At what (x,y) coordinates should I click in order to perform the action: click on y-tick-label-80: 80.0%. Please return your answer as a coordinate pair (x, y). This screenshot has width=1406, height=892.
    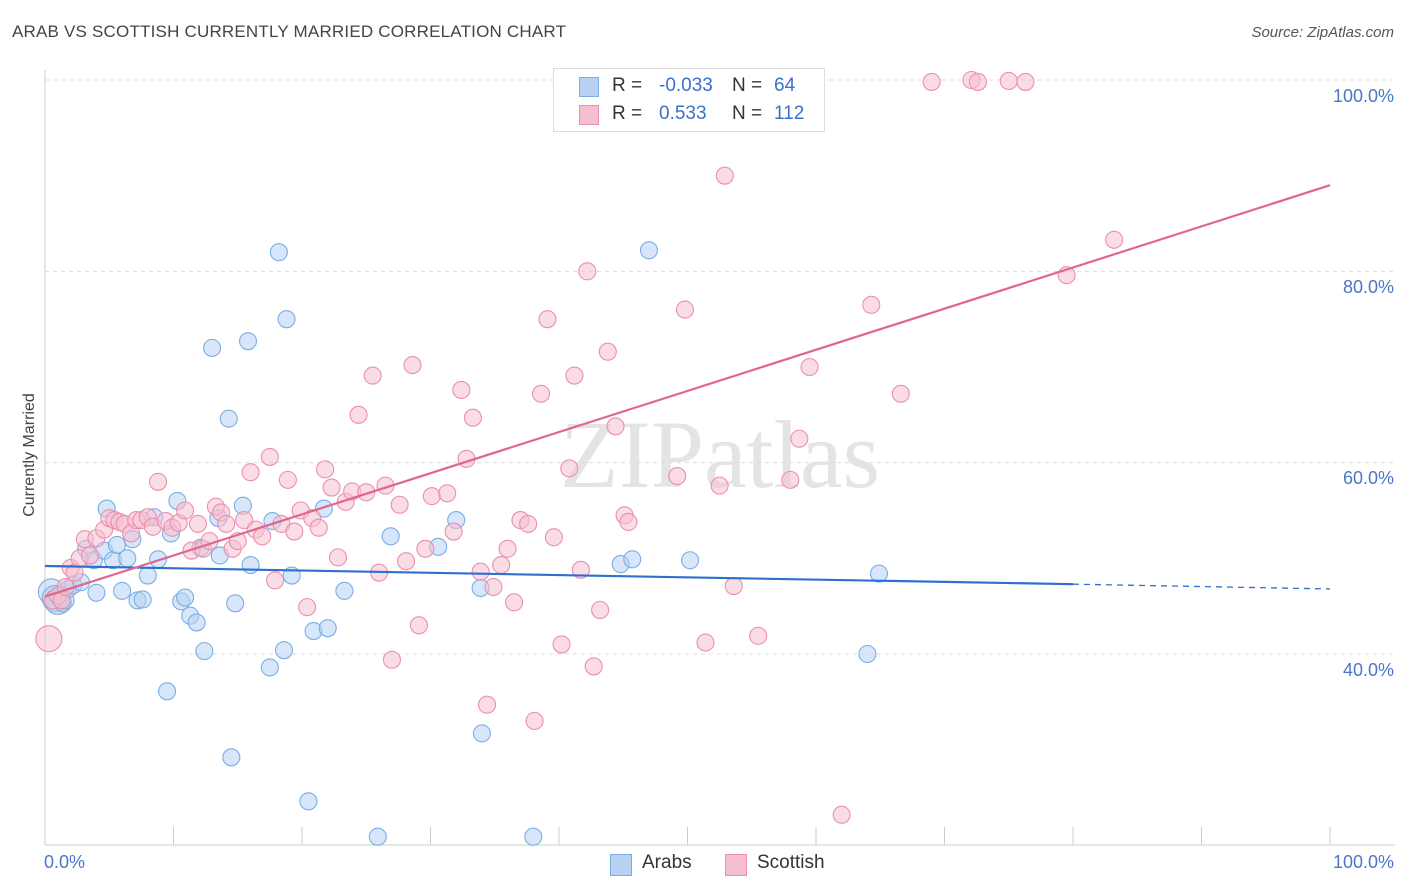
    Looking at the image, I should click on (1368, 287).